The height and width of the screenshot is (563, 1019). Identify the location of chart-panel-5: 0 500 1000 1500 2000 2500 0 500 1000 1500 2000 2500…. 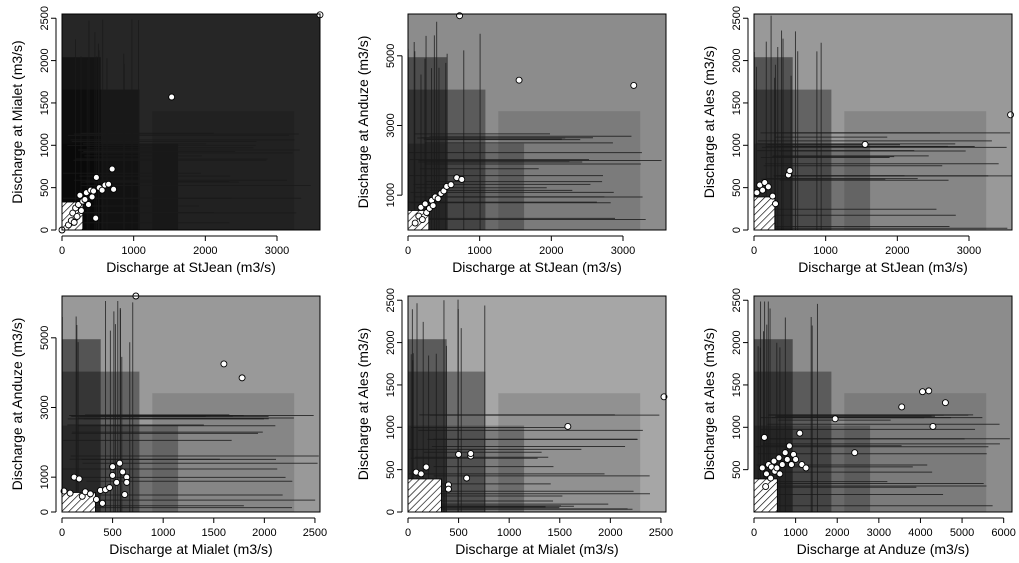
(514, 422).